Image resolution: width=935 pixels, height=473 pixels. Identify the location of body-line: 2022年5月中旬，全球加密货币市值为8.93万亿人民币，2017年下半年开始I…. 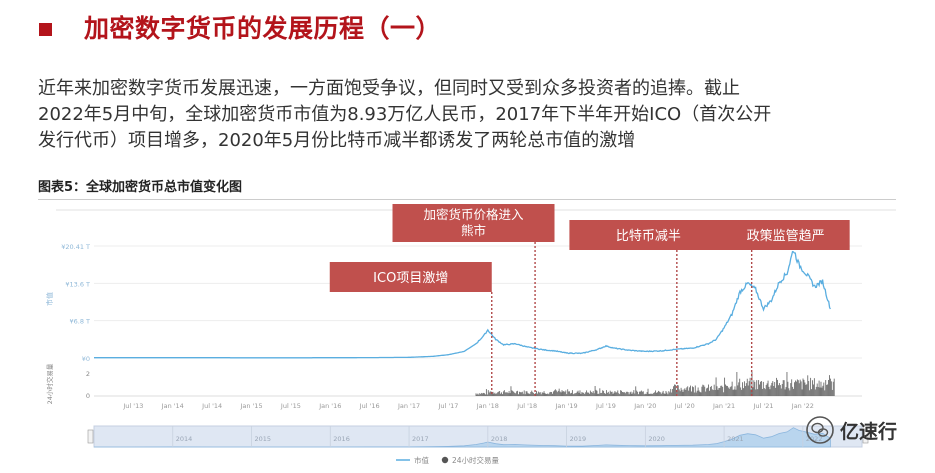
(405, 114).